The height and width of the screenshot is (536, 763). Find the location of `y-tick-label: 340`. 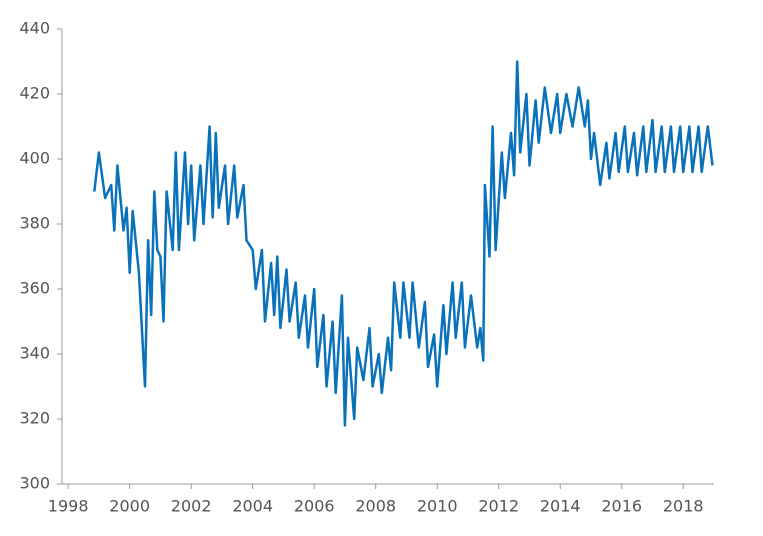

y-tick-label: 340 is located at coordinates (34, 353).